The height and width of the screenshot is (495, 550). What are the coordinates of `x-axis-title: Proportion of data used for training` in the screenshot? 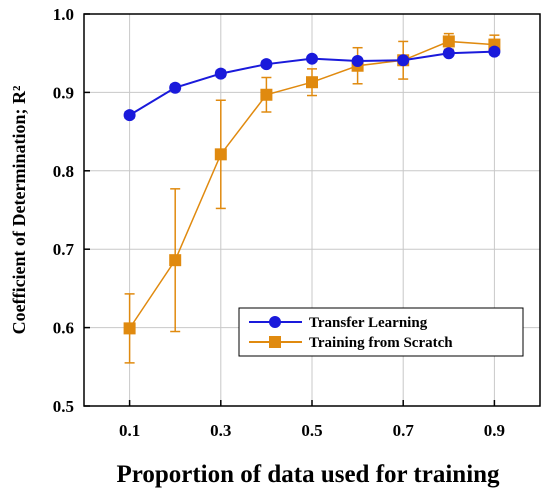 It's located at (308, 474).